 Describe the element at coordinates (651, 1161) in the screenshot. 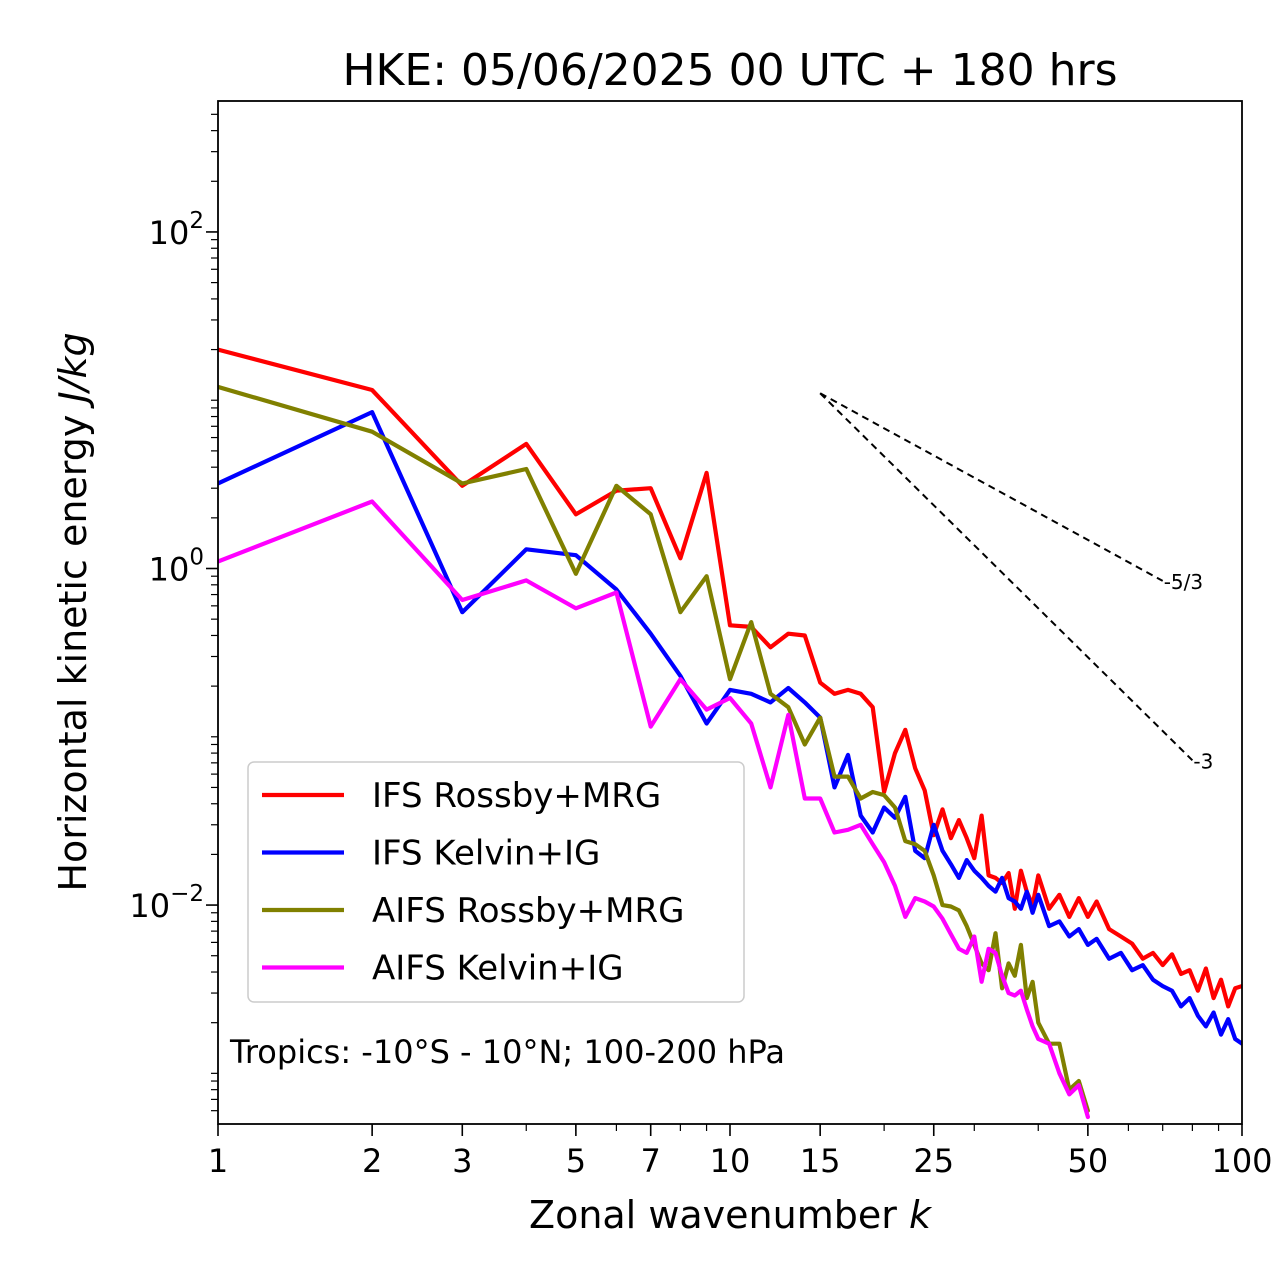

I see `x-tick-label: 7` at that location.